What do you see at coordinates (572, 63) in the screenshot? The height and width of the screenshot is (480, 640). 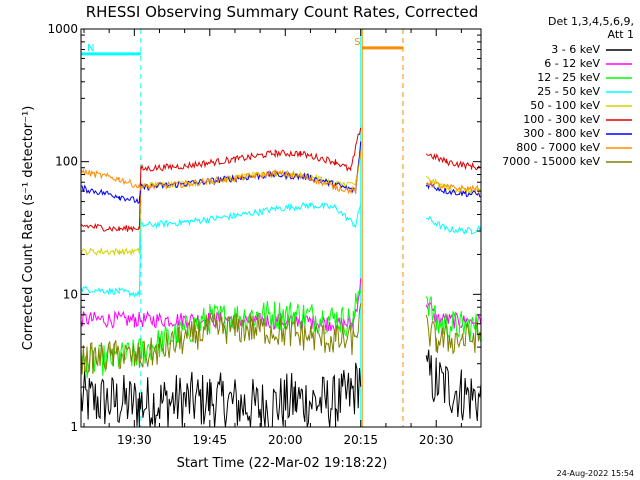 I see `legend-label-1: 6 - 12 keV` at bounding box center [572, 63].